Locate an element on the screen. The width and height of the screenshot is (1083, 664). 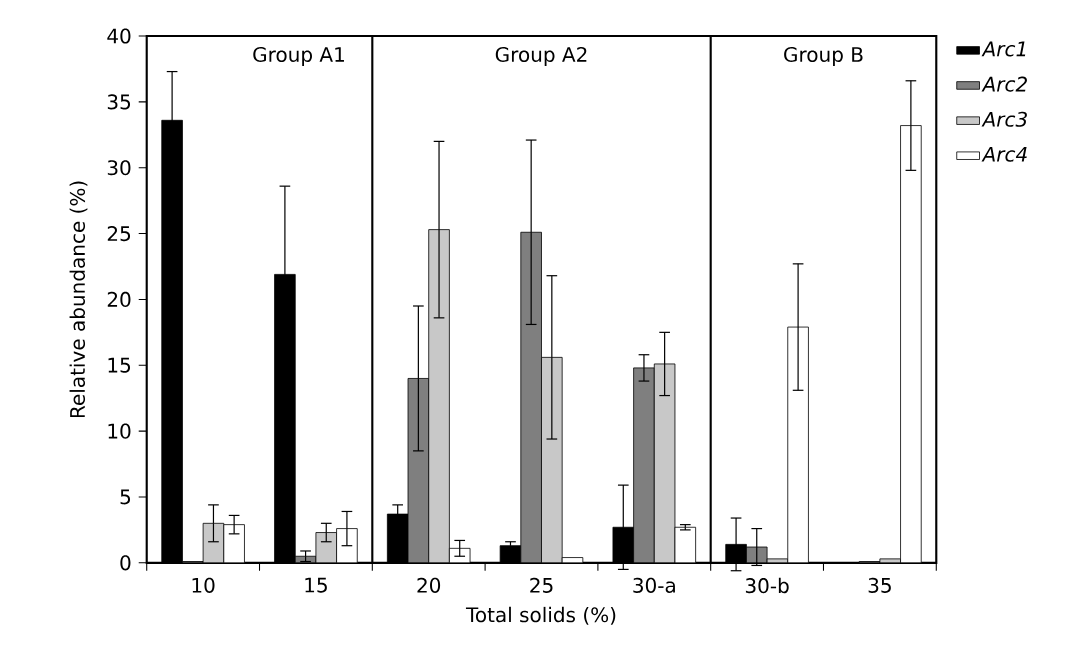
x-tick-label: 20 is located at coordinates (429, 585).